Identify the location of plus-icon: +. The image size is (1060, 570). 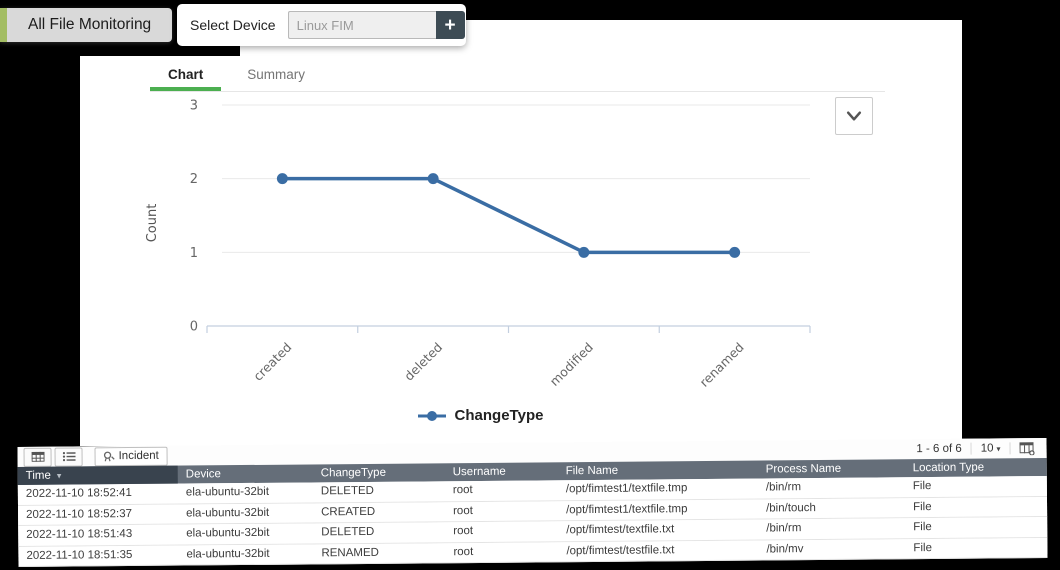
(450, 25).